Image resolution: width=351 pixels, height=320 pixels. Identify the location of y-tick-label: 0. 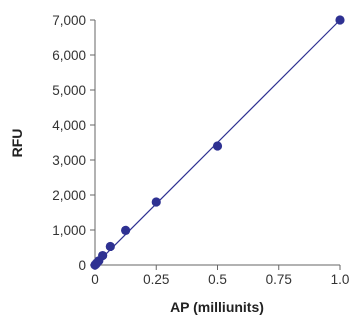
(82, 265).